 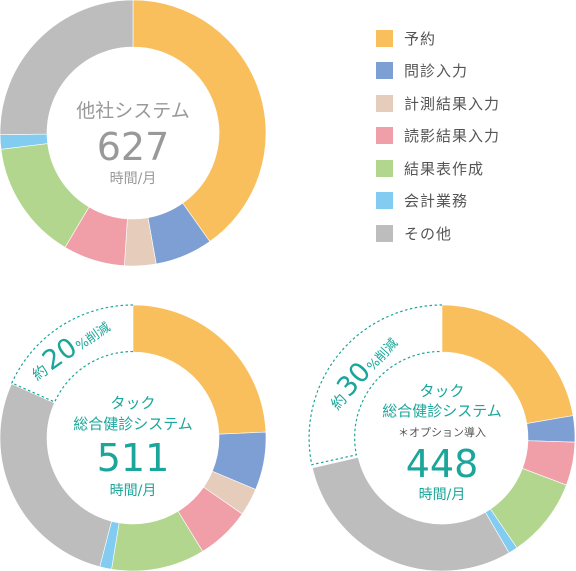 I want to click on legend-item: その他, so click(x=438, y=233).